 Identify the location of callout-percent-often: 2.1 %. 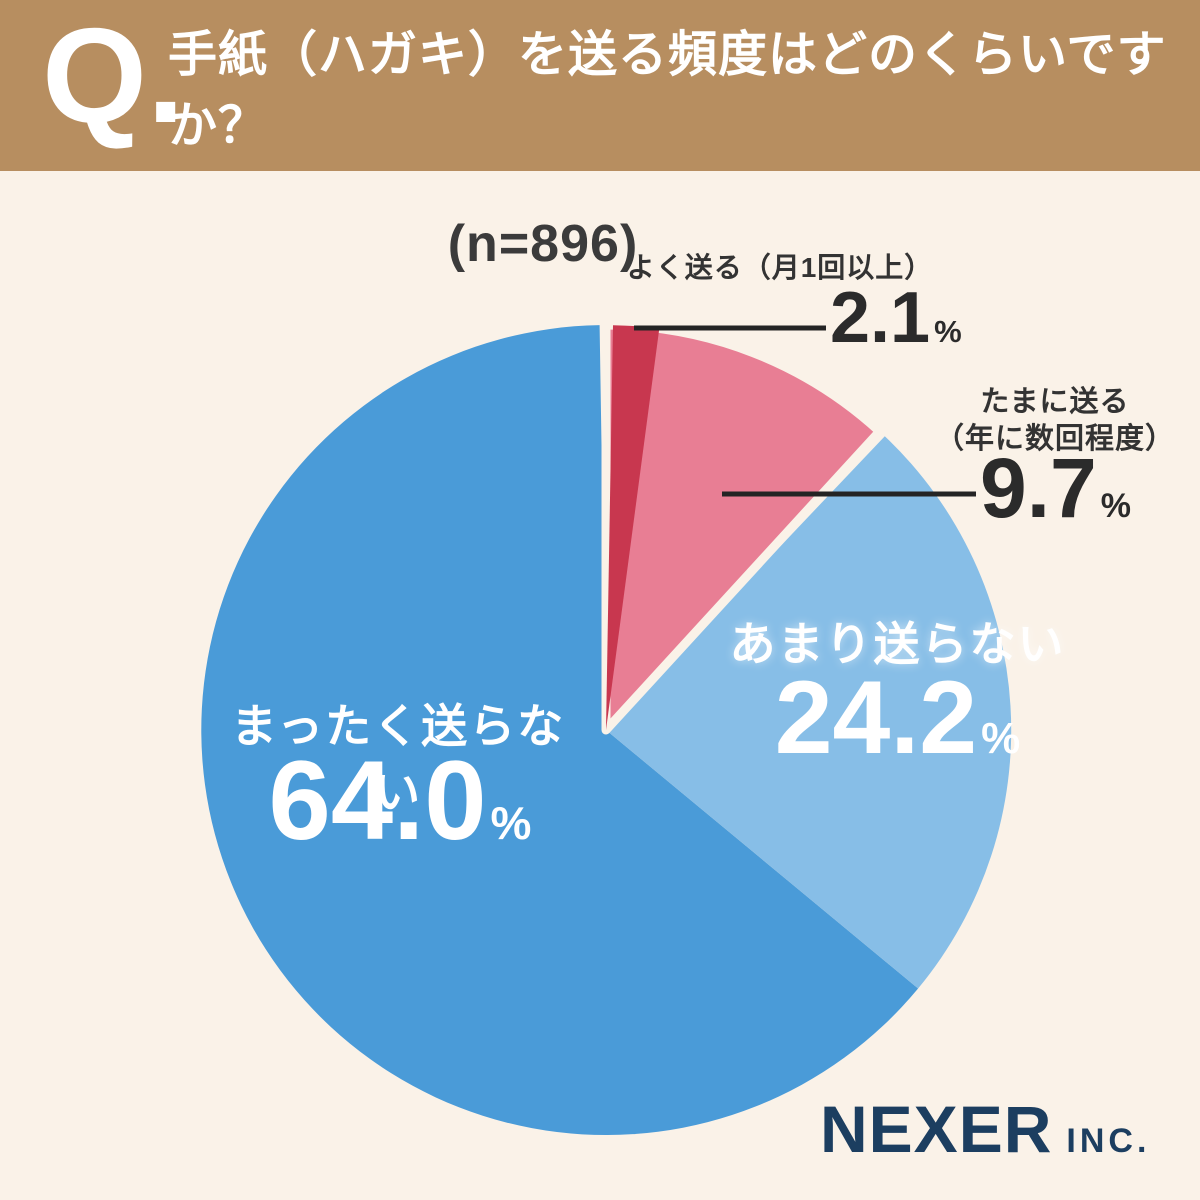
(896, 318).